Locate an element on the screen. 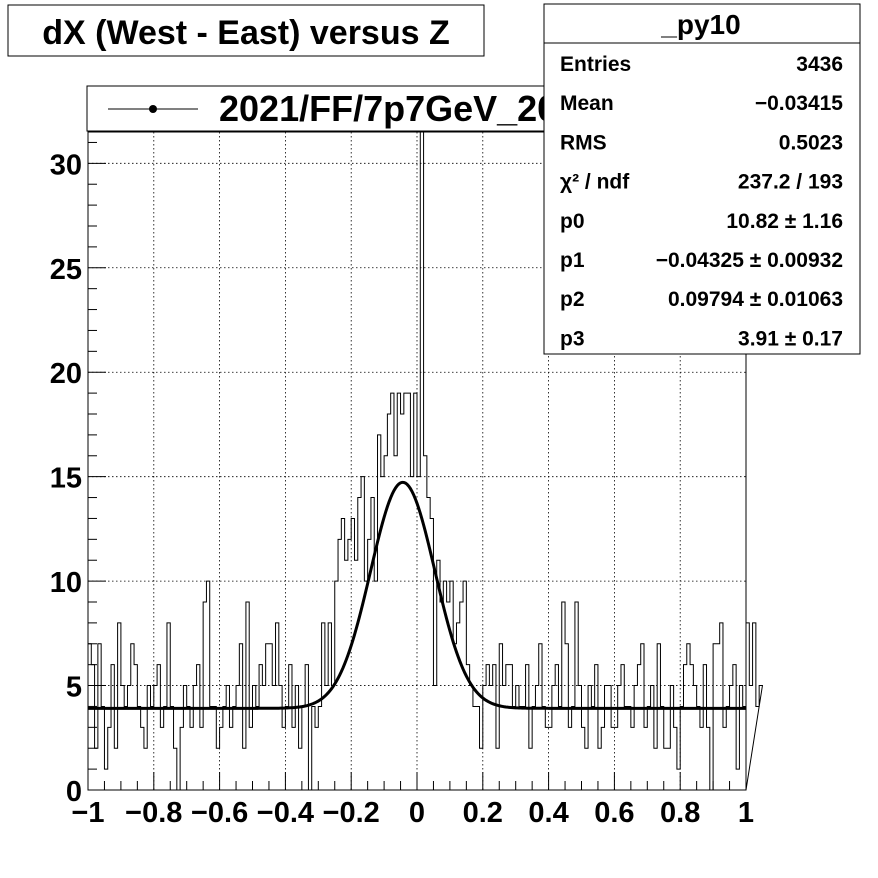 This screenshot has height=878, width=878. y-tick-label: 15 is located at coordinates (66, 479).